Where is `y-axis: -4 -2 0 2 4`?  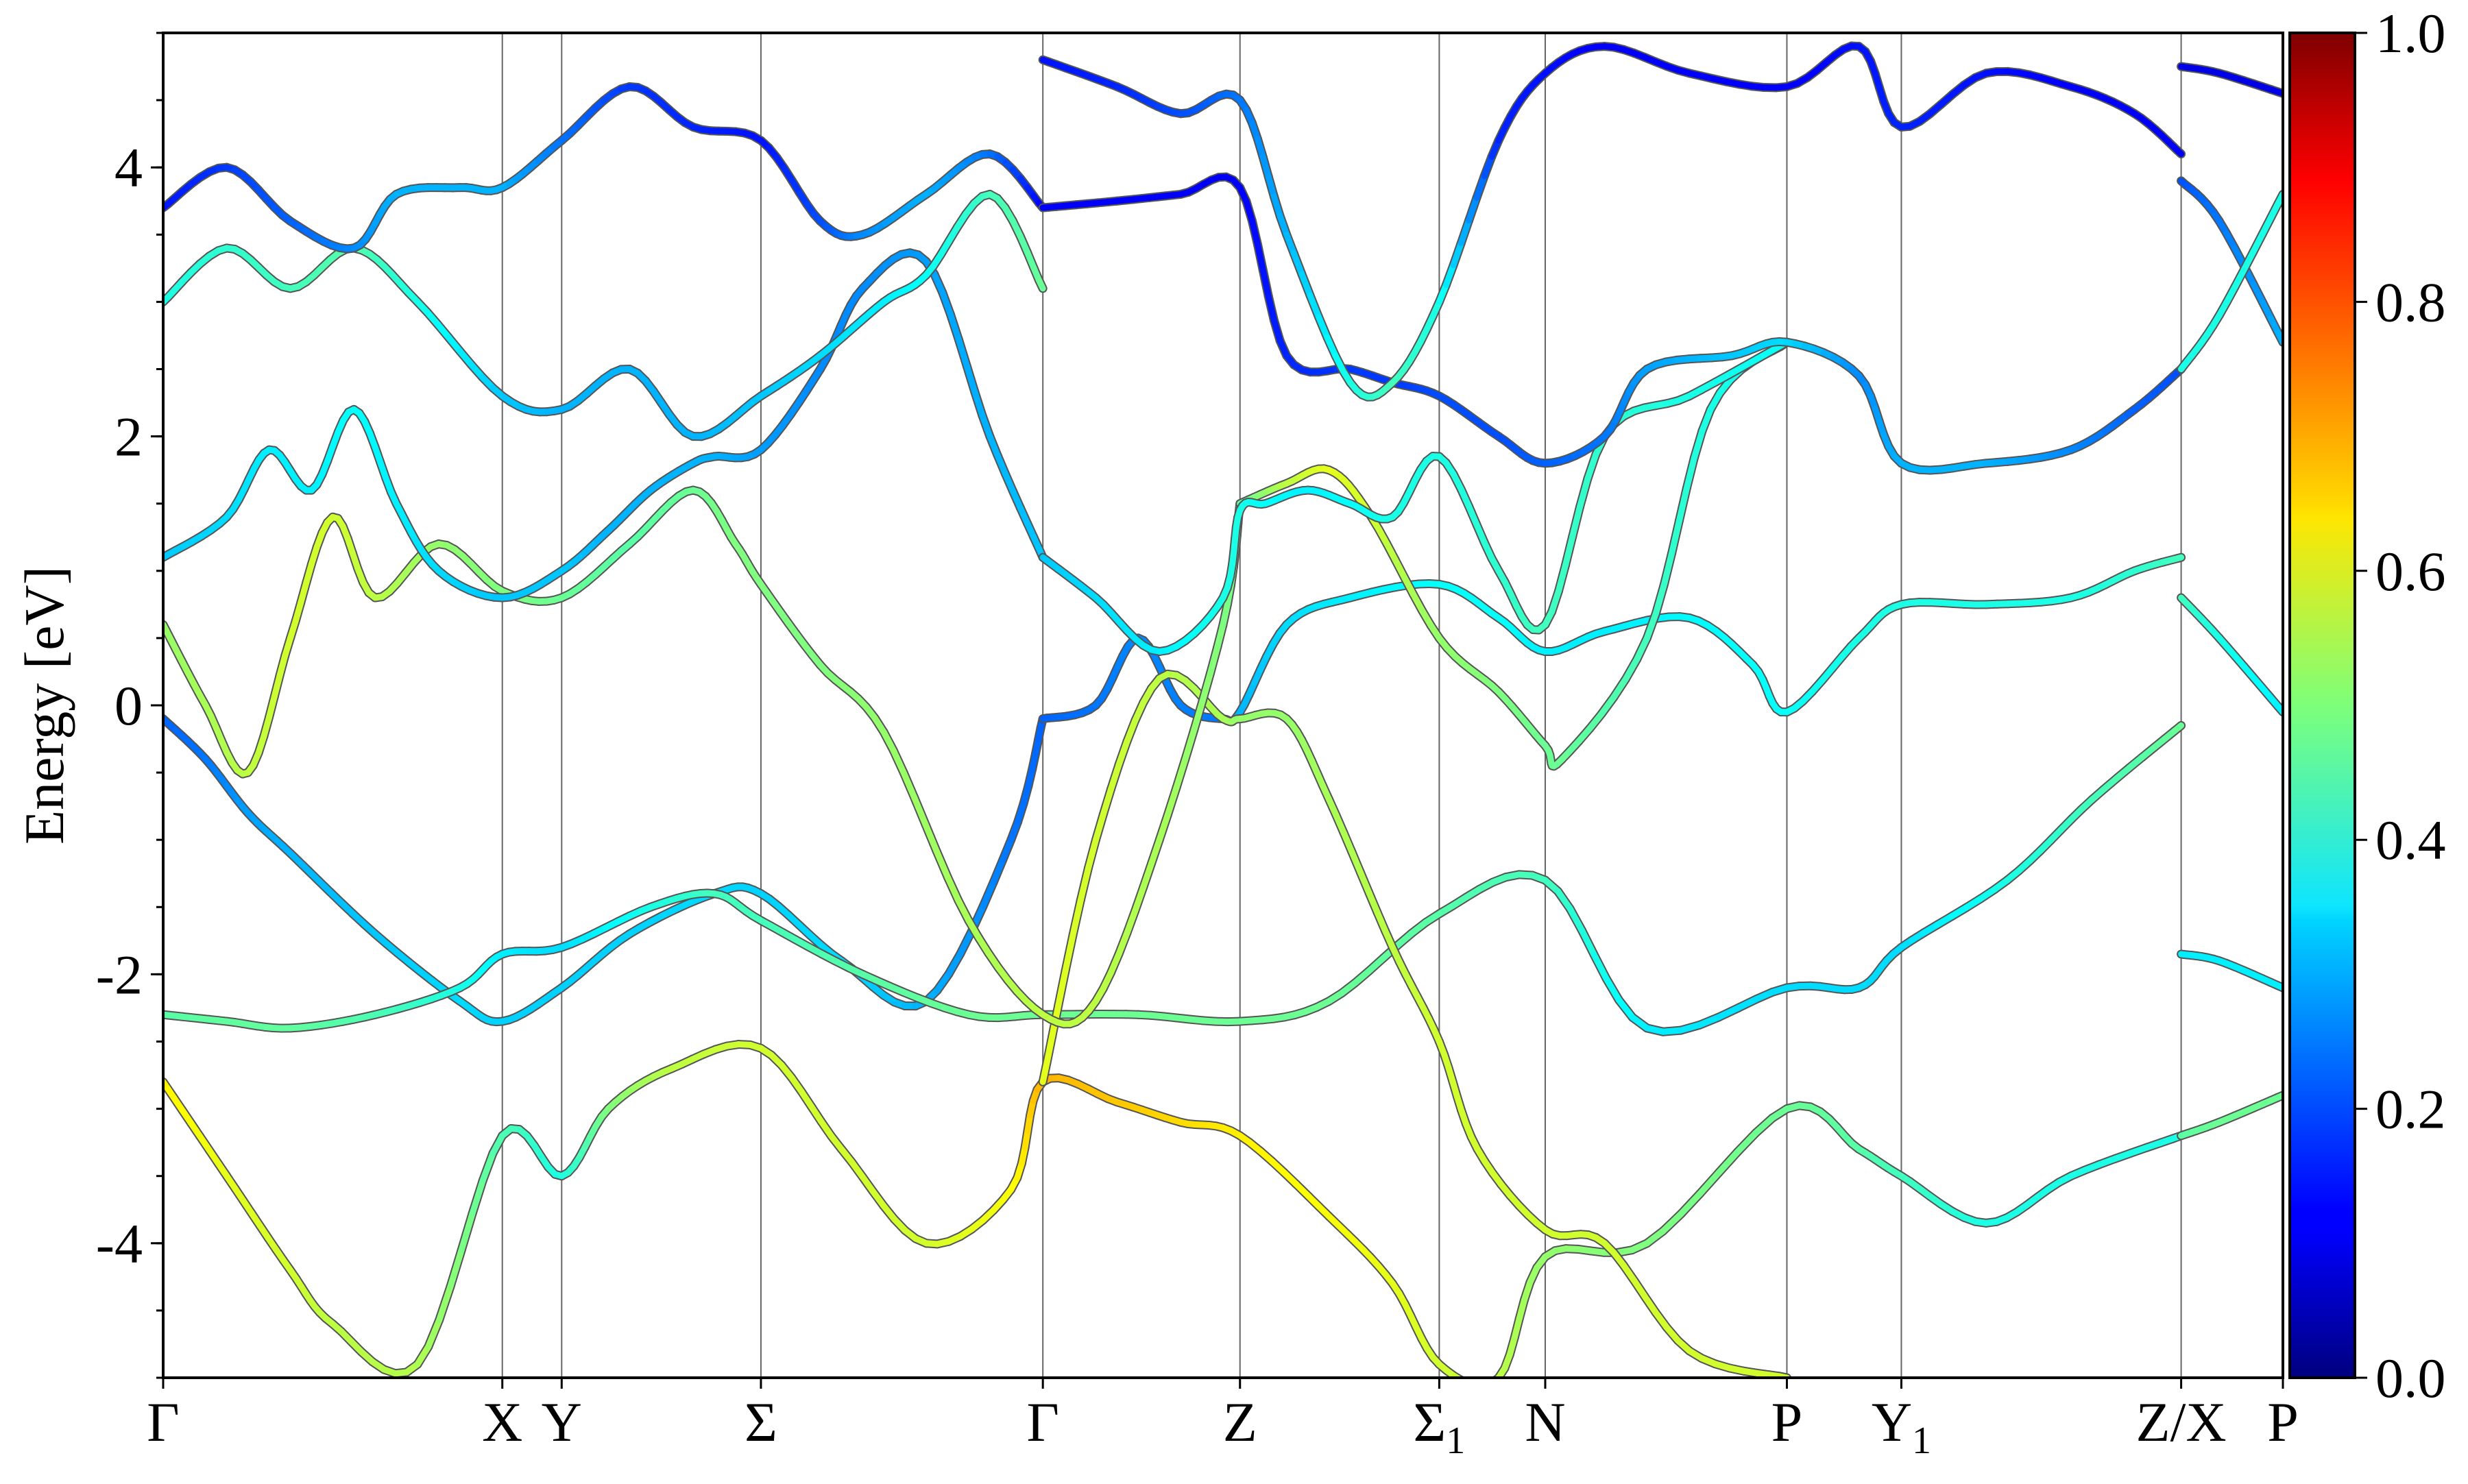
y-axis: -4 -2 0 2 4 is located at coordinates (129, 705).